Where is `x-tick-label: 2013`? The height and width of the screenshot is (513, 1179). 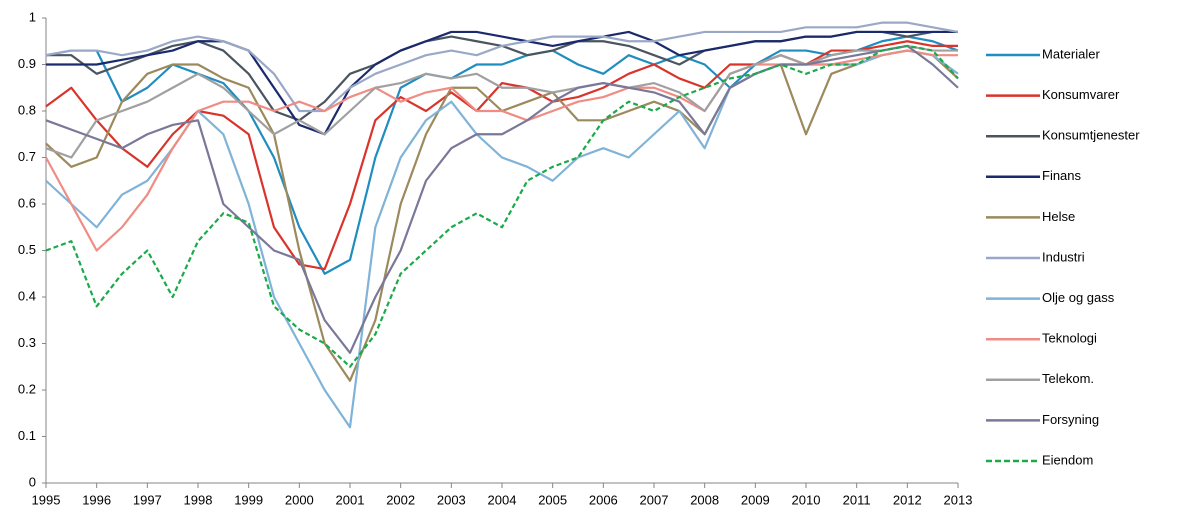 x-tick-label: 2013 is located at coordinates (958, 499).